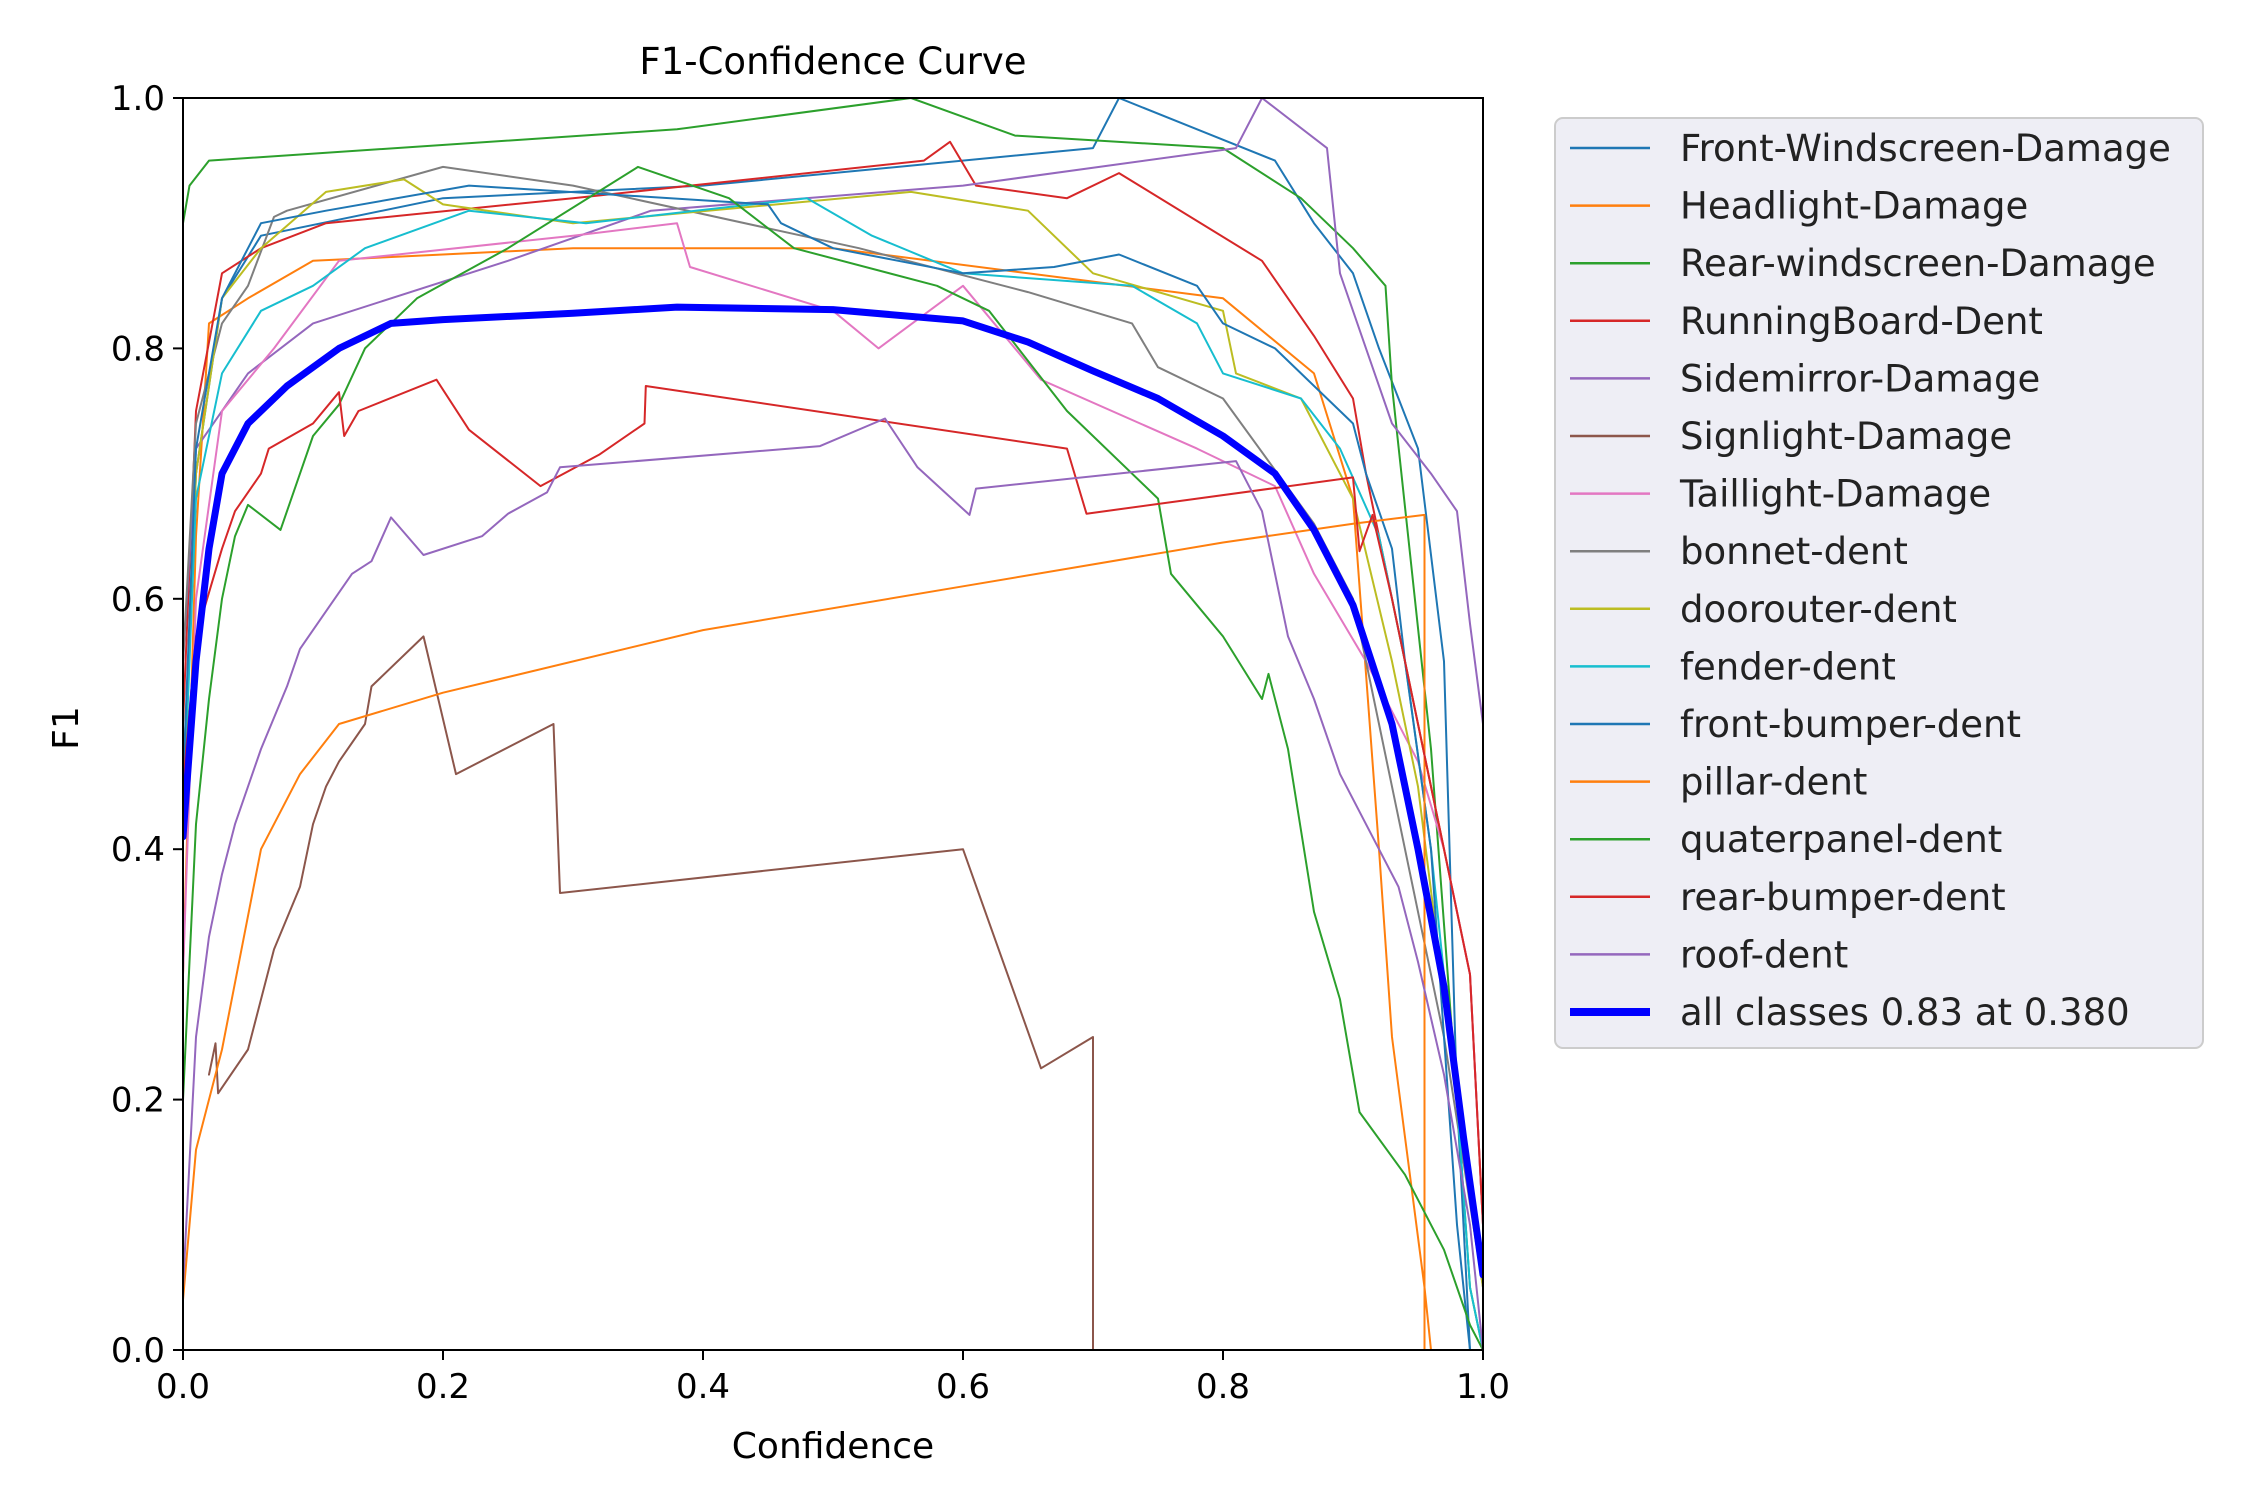 This screenshot has width=2250, height=1500. I want to click on x-axis-label: Confidence, so click(833, 1446).